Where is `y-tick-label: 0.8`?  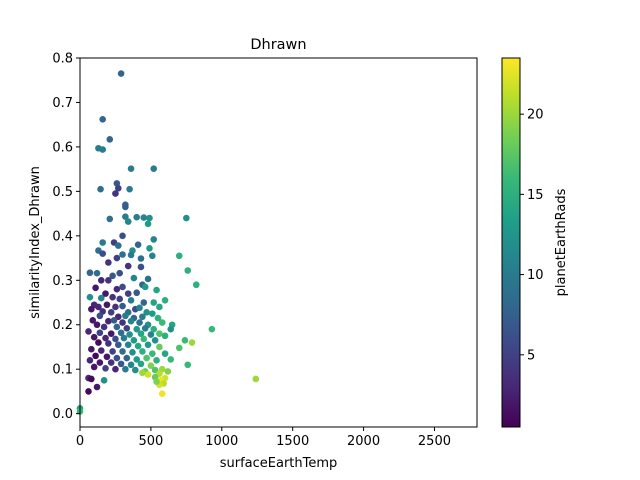 y-tick-label: 0.8 is located at coordinates (62, 59).